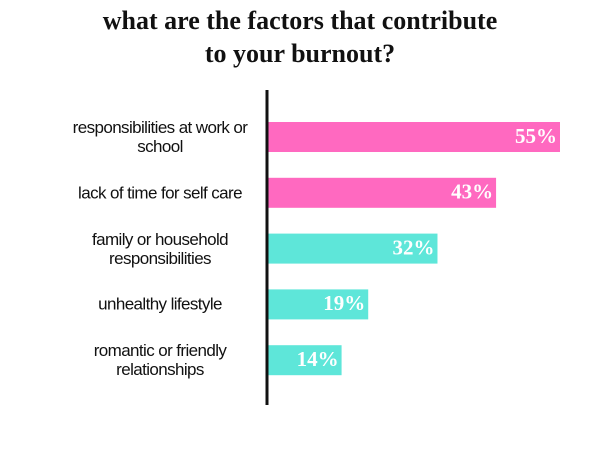  I want to click on value-label: 14%, so click(318, 359).